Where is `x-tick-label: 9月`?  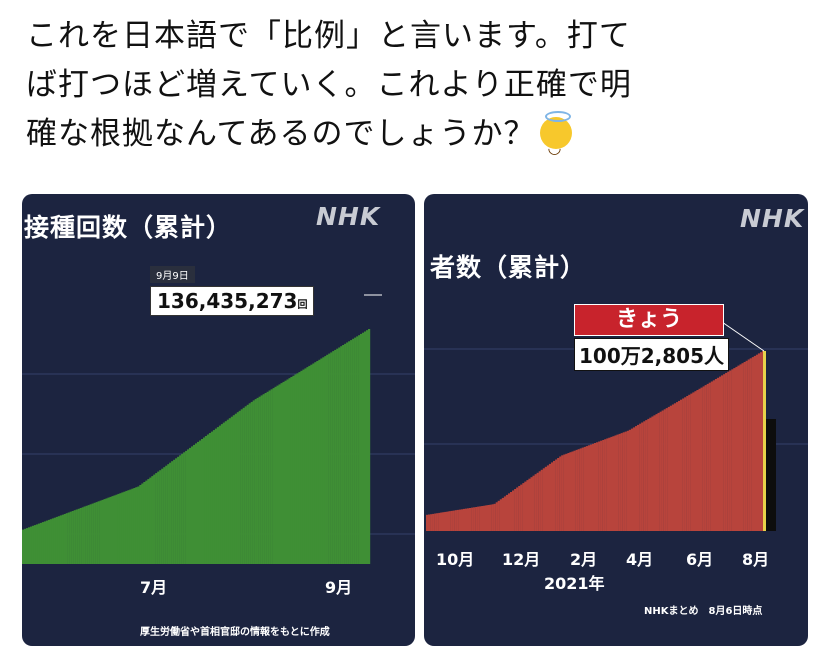 x-tick-label: 9月 is located at coordinates (339, 587).